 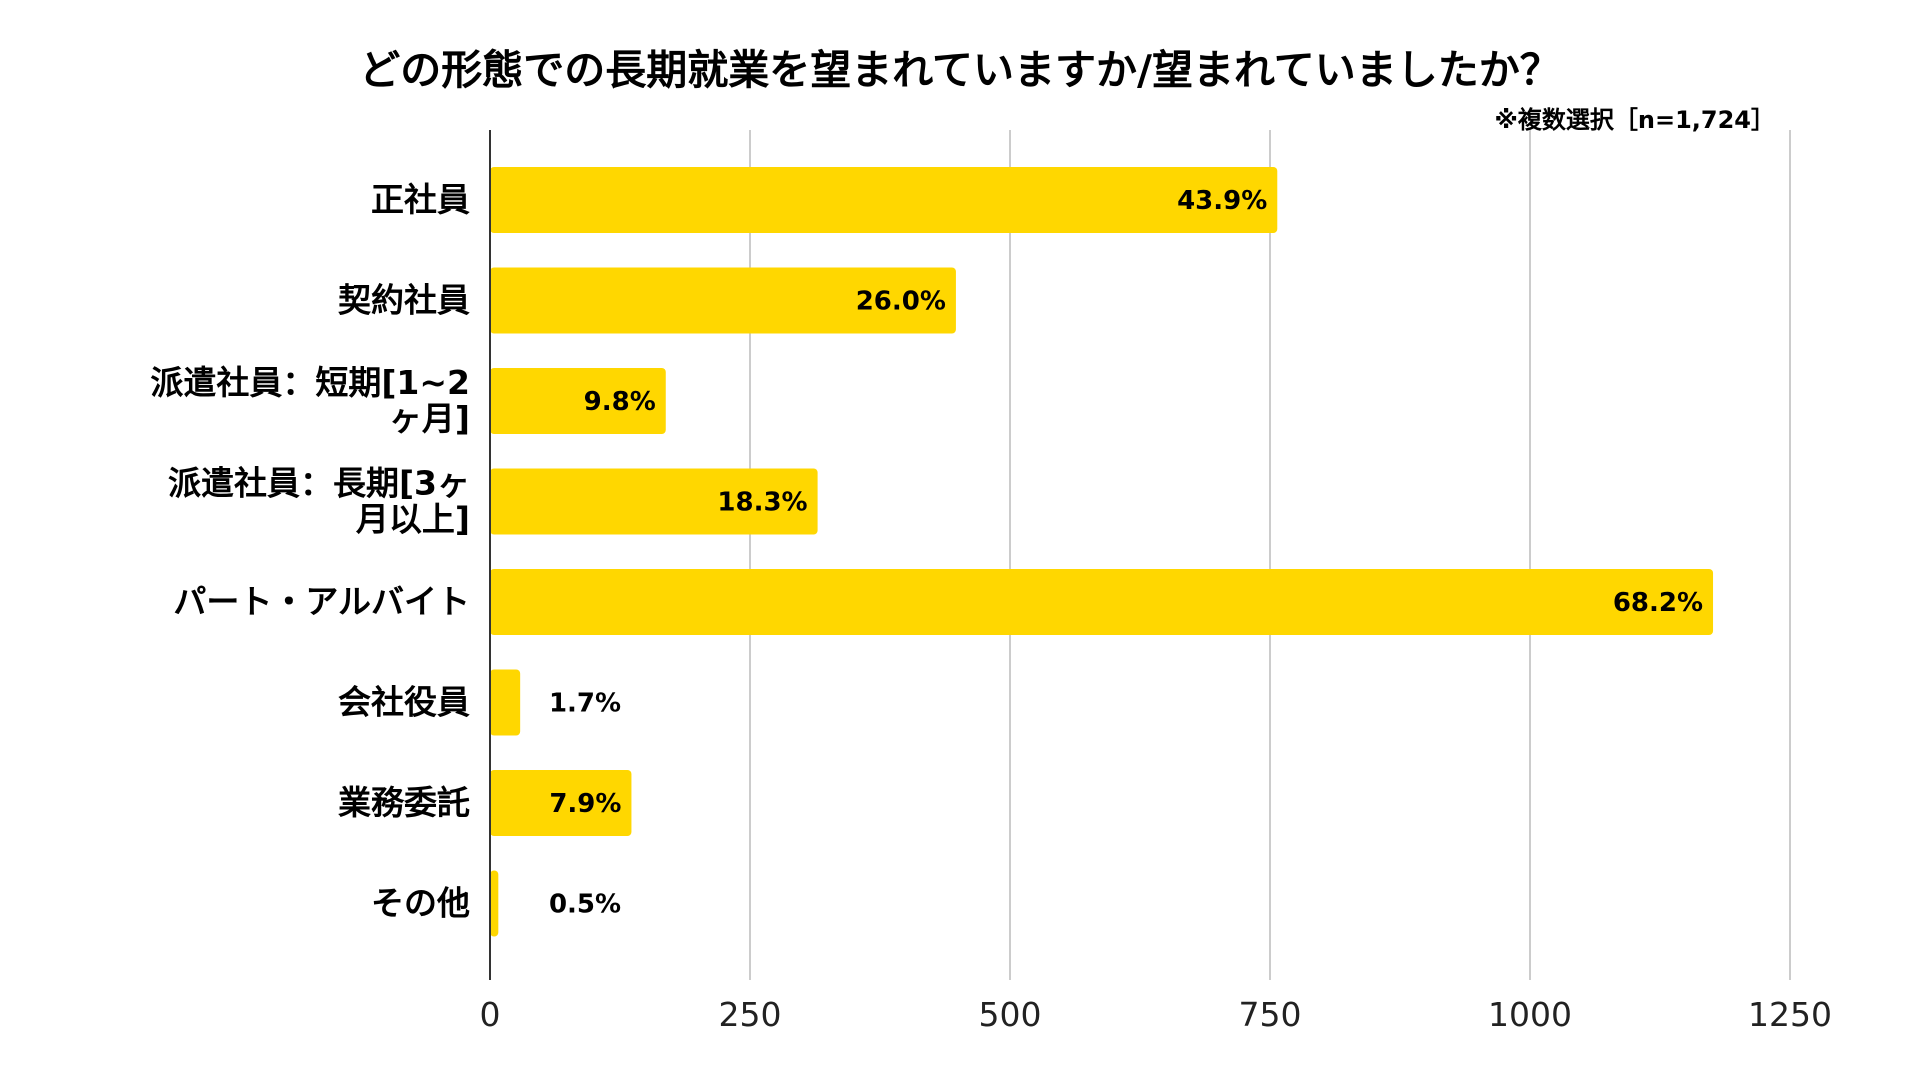 What do you see at coordinates (310, 400) in the screenshot?
I see `category-label: 派遣社員：短期[1~2 ヶ月]` at bounding box center [310, 400].